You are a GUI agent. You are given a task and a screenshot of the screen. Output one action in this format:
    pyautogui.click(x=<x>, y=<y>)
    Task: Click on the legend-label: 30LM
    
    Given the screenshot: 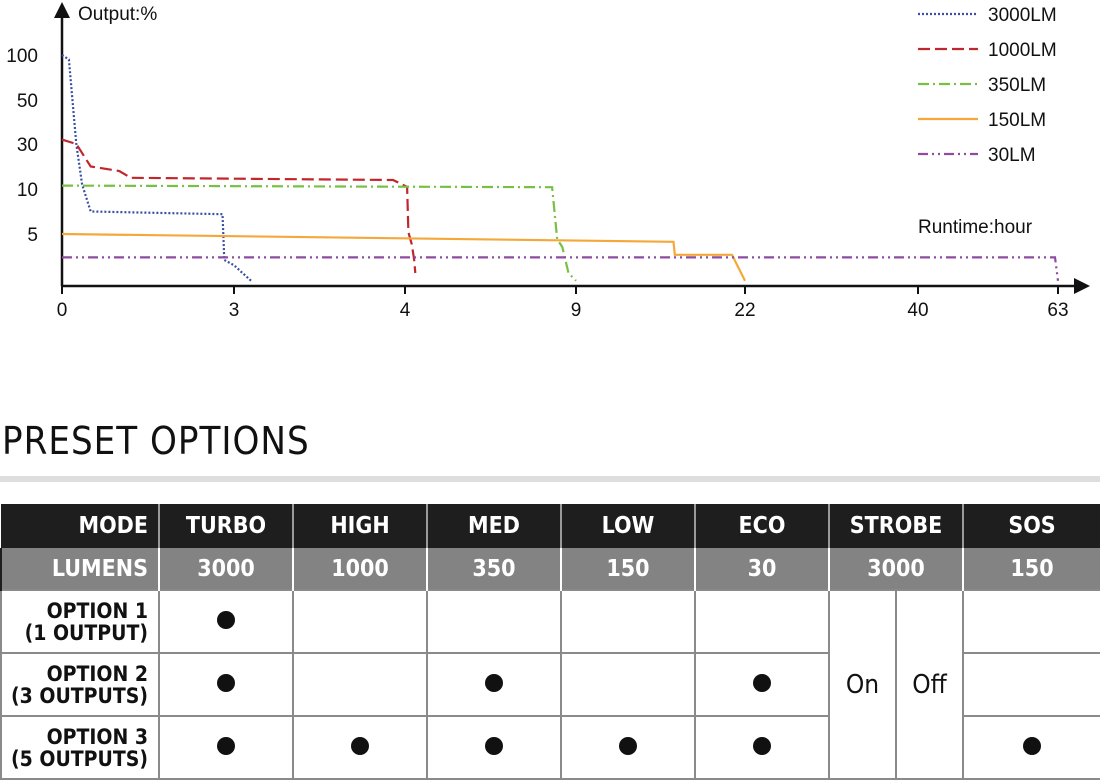 What is the action you would take?
    pyautogui.click(x=1012, y=155)
    